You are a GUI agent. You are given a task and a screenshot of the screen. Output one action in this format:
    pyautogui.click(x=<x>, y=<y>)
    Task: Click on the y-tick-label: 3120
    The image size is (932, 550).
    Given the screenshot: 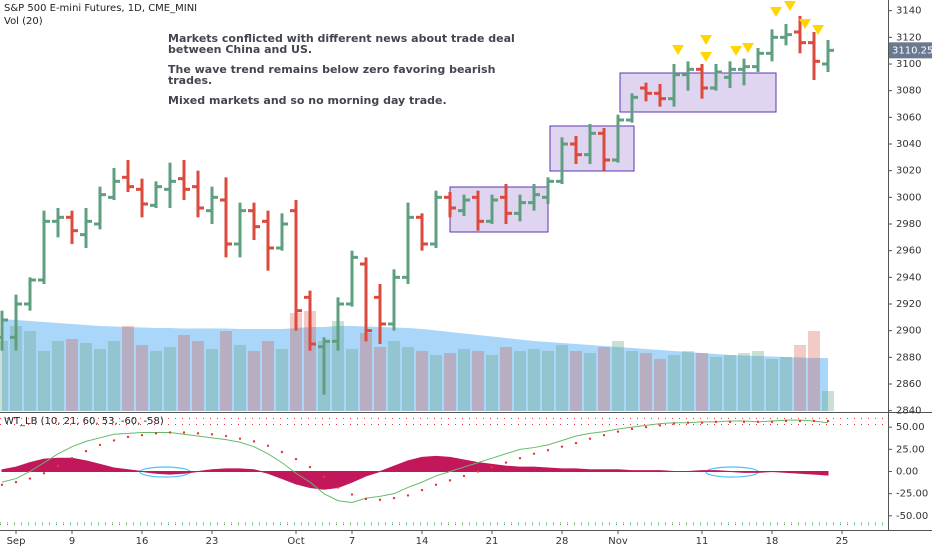 What is the action you would take?
    pyautogui.click(x=908, y=37)
    